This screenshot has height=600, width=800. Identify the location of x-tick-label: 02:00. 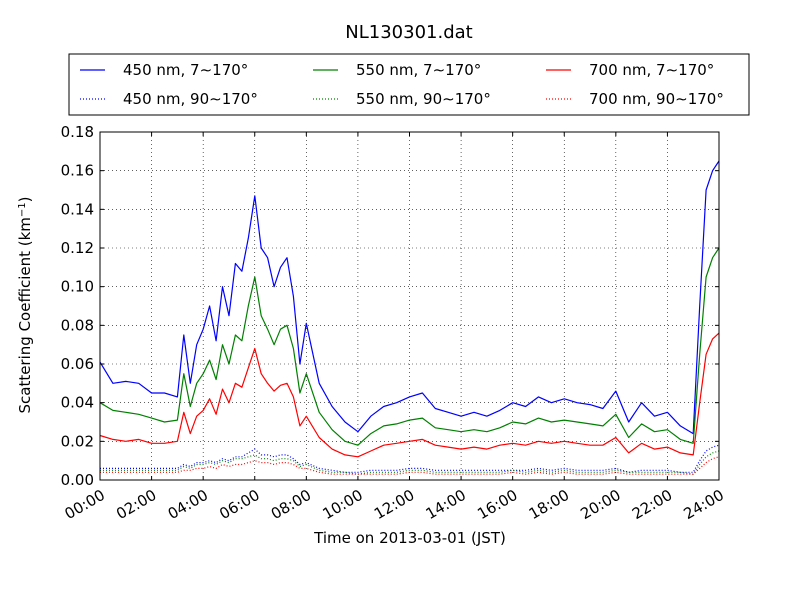
(136, 504).